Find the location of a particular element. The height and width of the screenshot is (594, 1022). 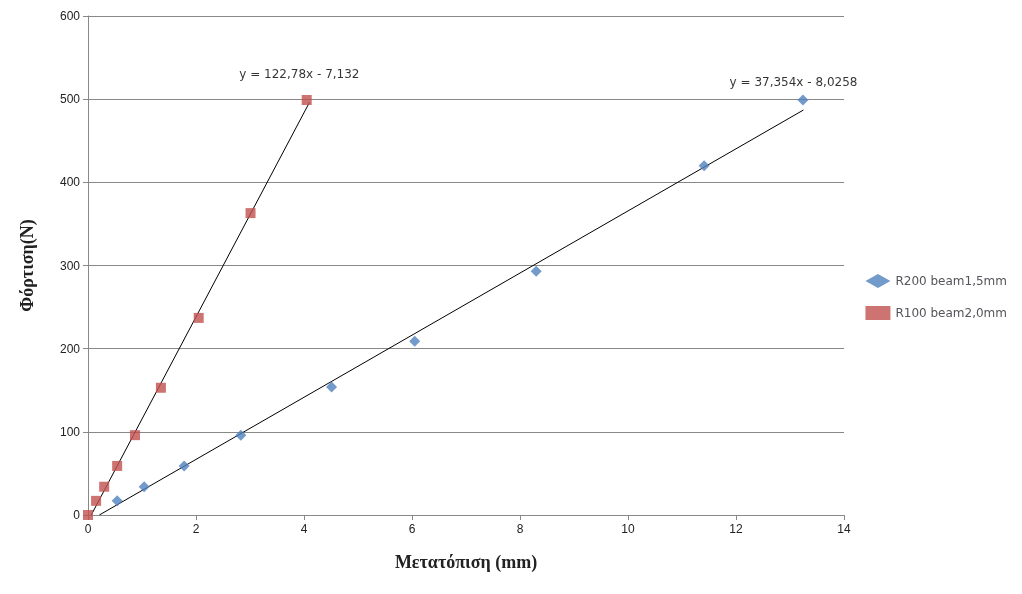

annotation: y = 37,354x - 8,0258 is located at coordinates (793, 81).